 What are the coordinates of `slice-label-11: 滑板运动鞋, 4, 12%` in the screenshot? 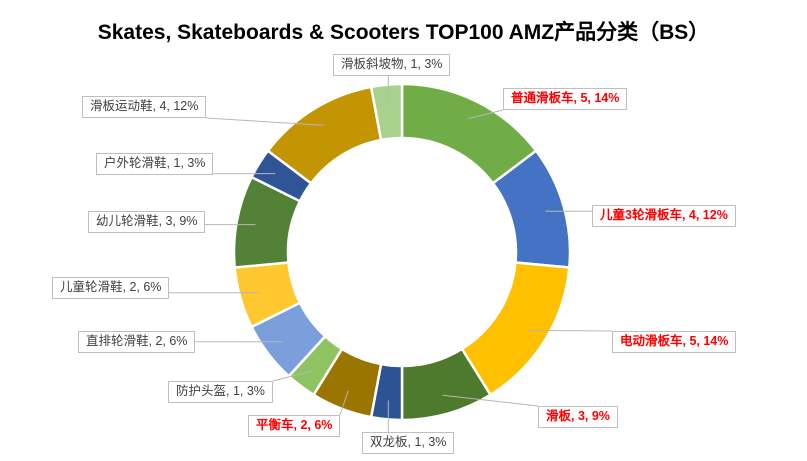 It's located at (144, 107).